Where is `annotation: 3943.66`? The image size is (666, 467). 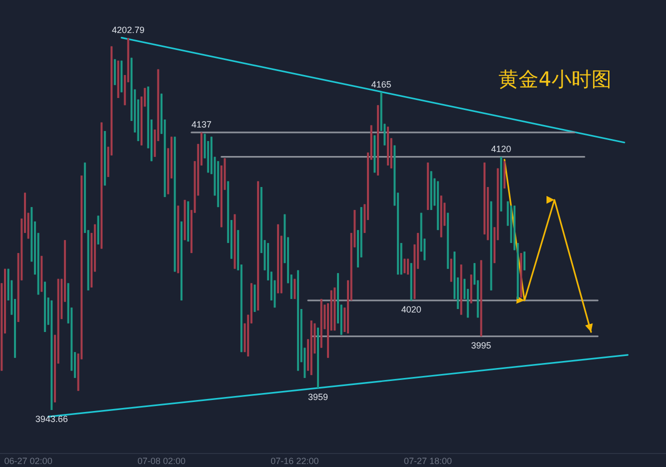 annotation: 3943.66 is located at coordinates (51, 419).